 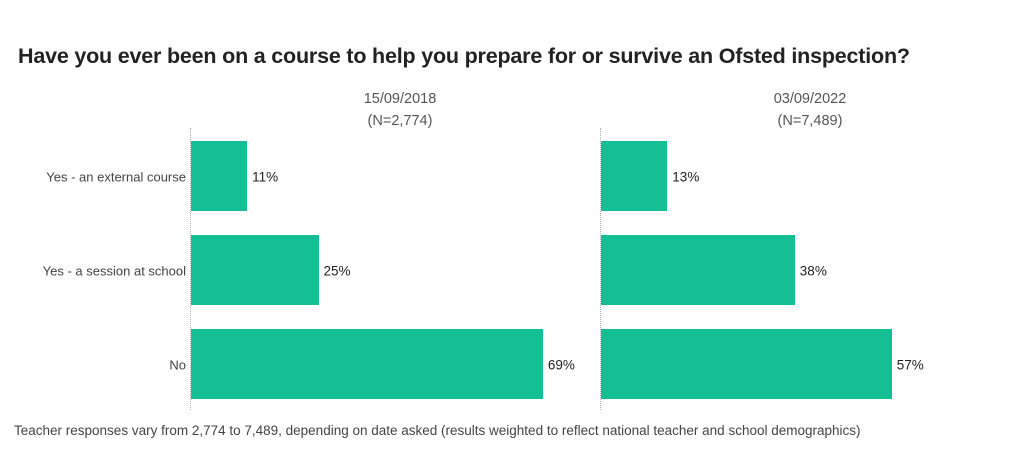 I want to click on category-label-external-course: Yes - an external course, so click(x=116, y=177).